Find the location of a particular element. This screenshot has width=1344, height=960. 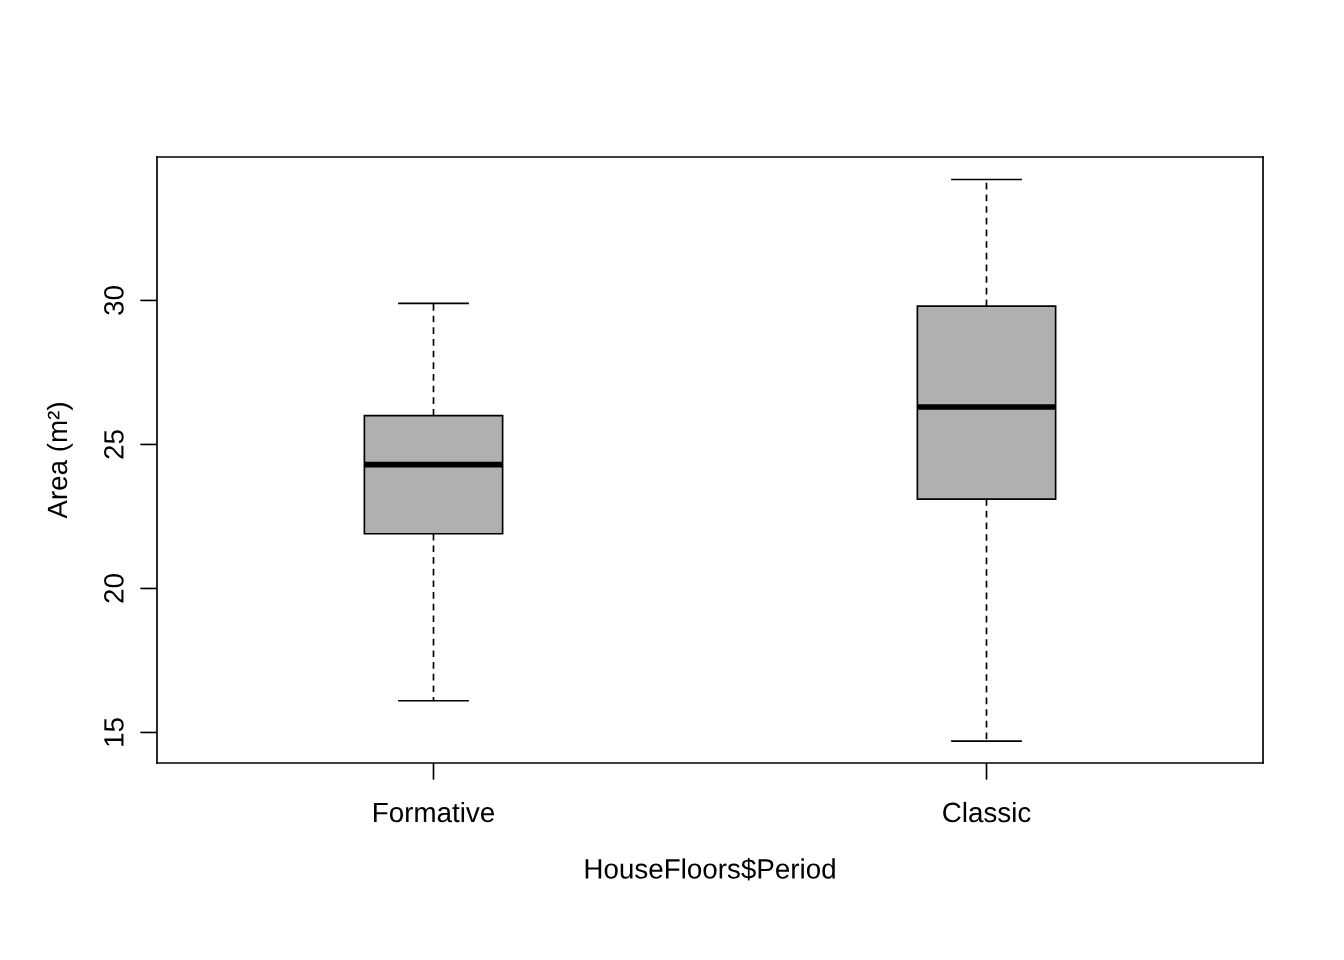

y-tick-label: 15 is located at coordinates (114, 732).